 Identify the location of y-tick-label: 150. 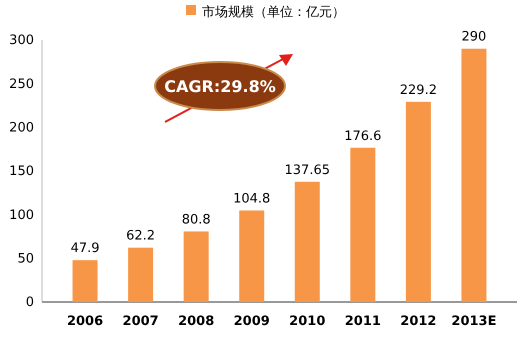
(21, 172).